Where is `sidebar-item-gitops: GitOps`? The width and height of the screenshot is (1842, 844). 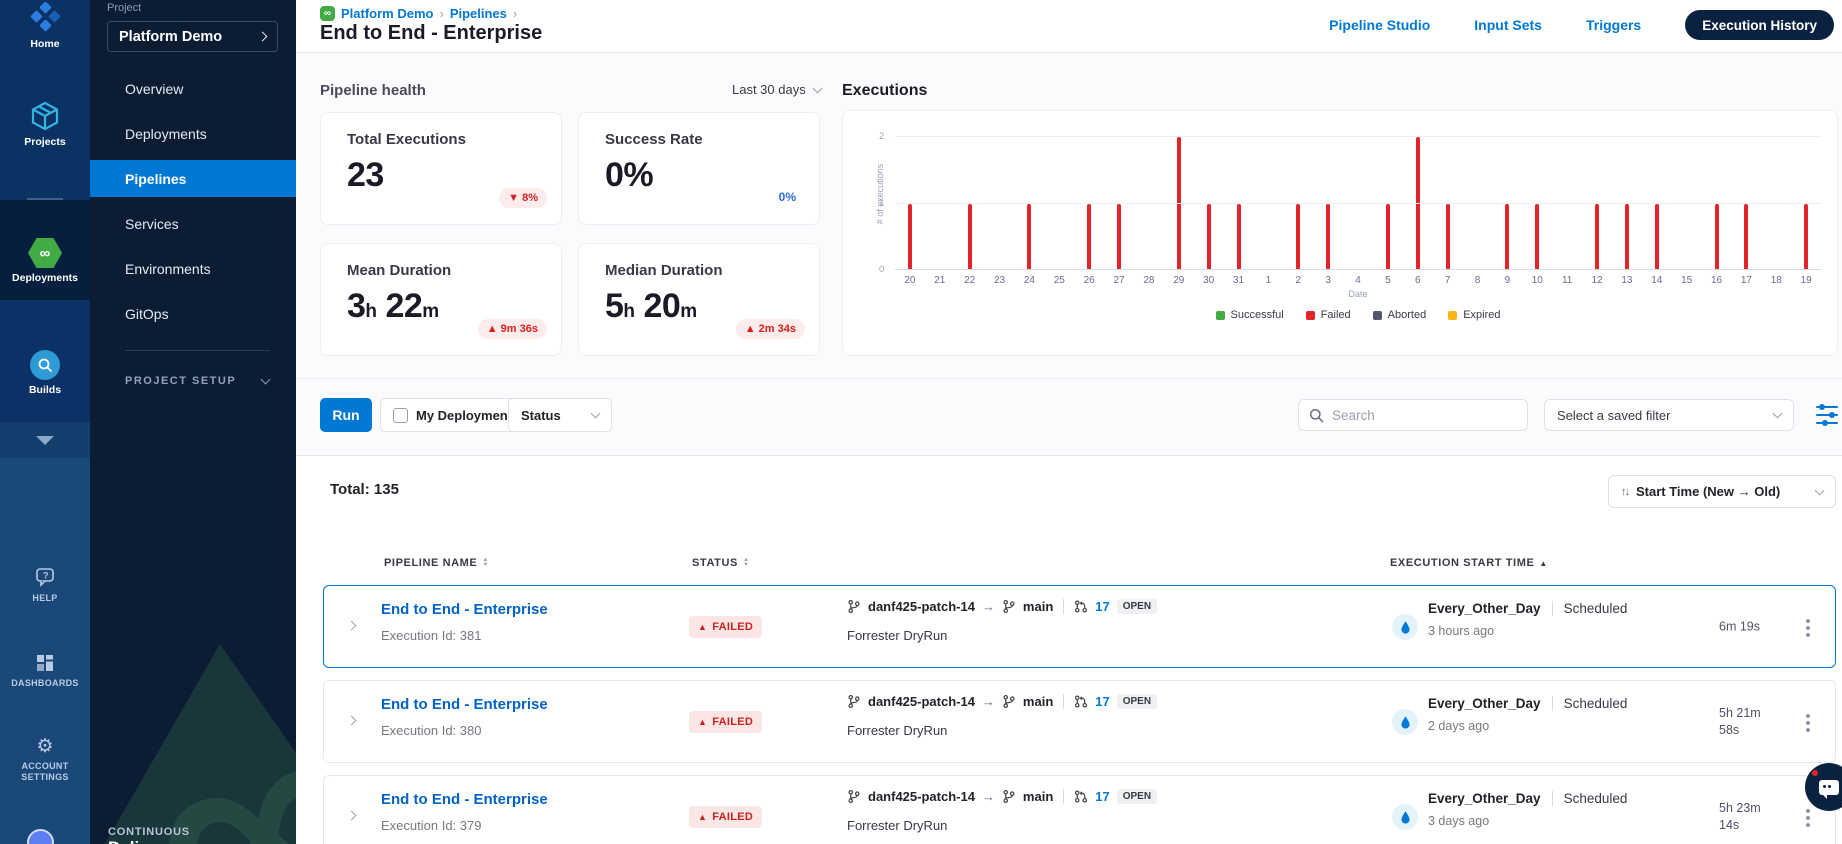
sidebar-item-gitops: GitOps is located at coordinates (147, 313).